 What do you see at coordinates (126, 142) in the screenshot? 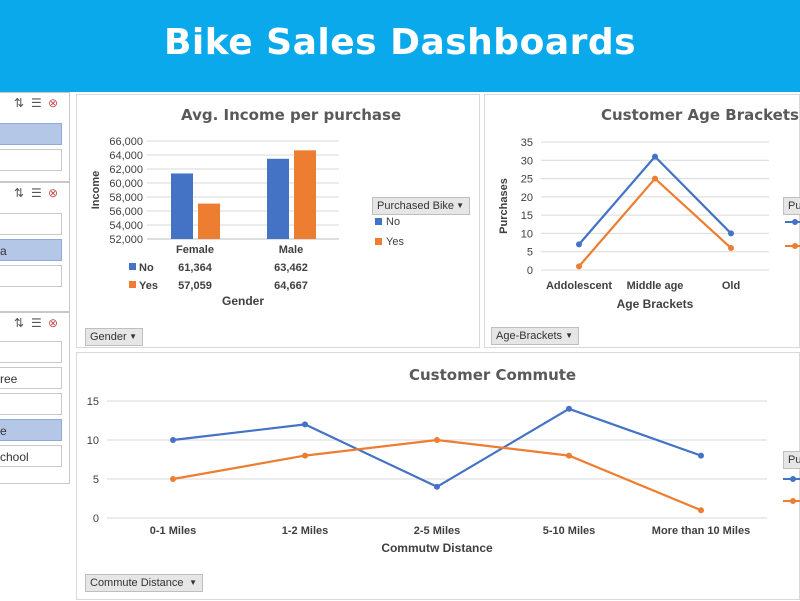
I see `y-tick-label: 66,000` at bounding box center [126, 142].